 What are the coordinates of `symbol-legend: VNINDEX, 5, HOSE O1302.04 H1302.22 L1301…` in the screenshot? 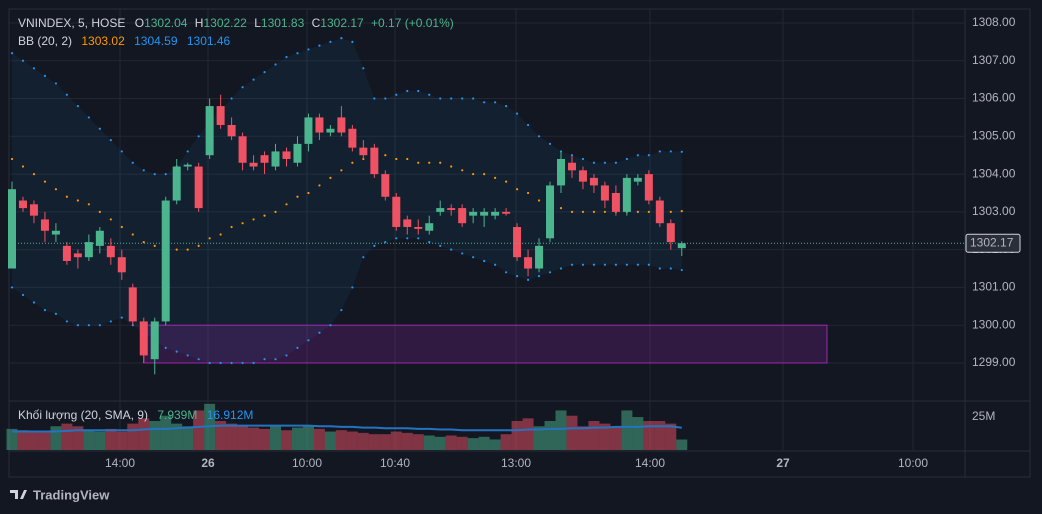 It's located at (236, 23).